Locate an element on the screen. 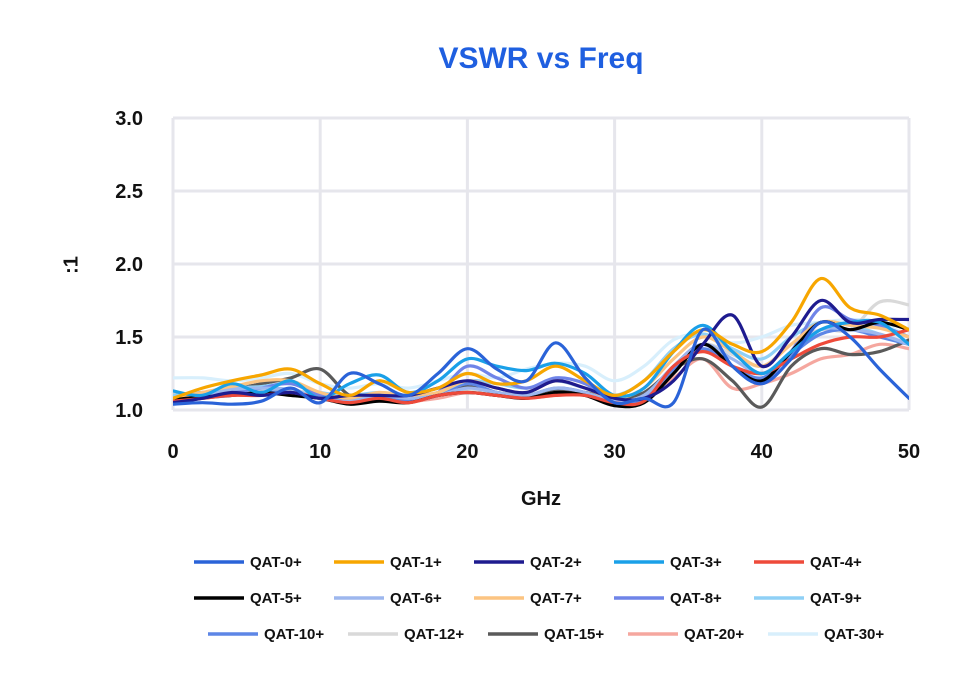 Image resolution: width=980 pixels, height=676 pixels. x-tick-label: 50 is located at coordinates (909, 452).